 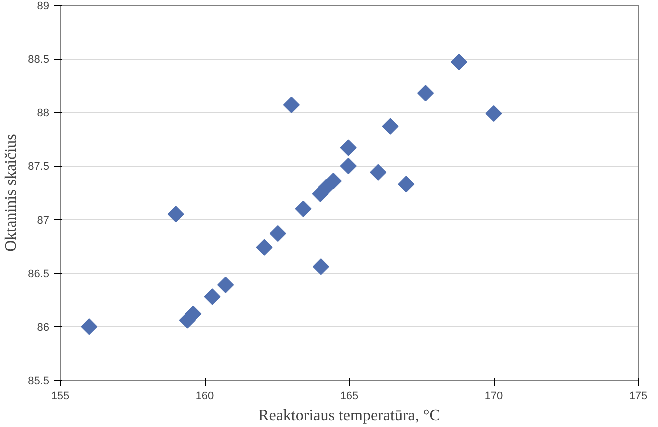 I want to click on y-tick-label: 86.5, so click(x=39, y=274).